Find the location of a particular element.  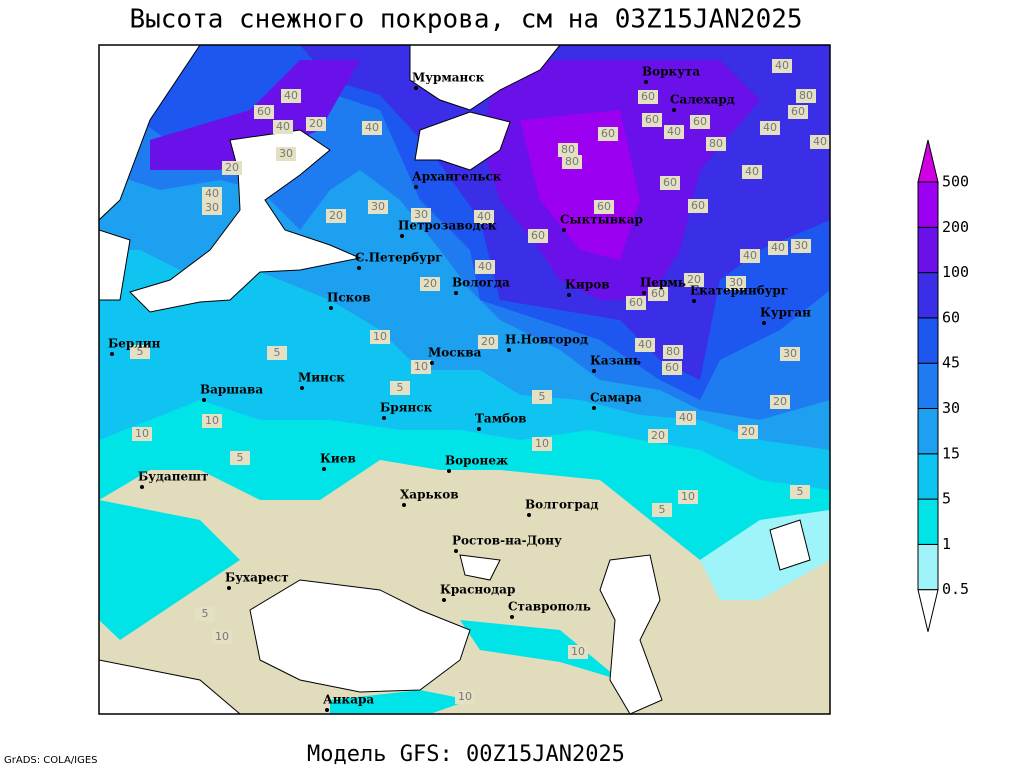

city-label: Тамбов is located at coordinates (500, 419).